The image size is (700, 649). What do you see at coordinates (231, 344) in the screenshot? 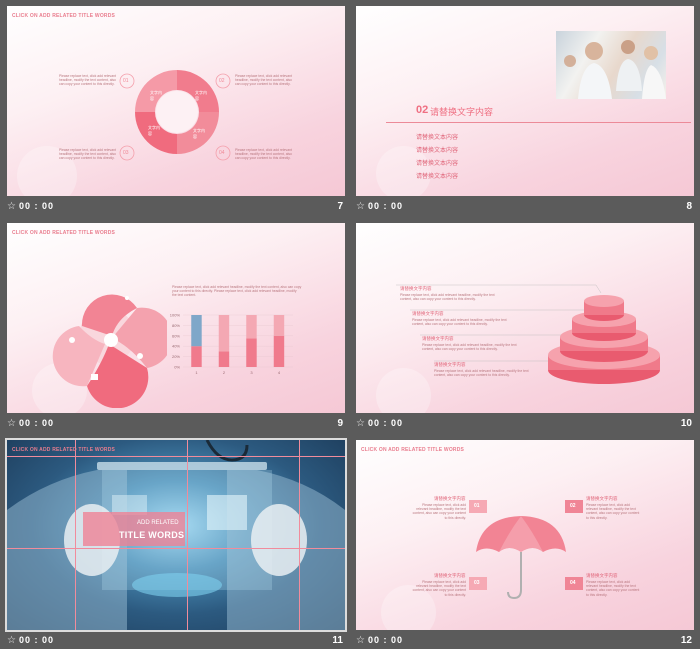
I see `stacked-bar-chart: 0% 20% 40% 60% 80% 100% 1 2 3 4` at bounding box center [231, 344].